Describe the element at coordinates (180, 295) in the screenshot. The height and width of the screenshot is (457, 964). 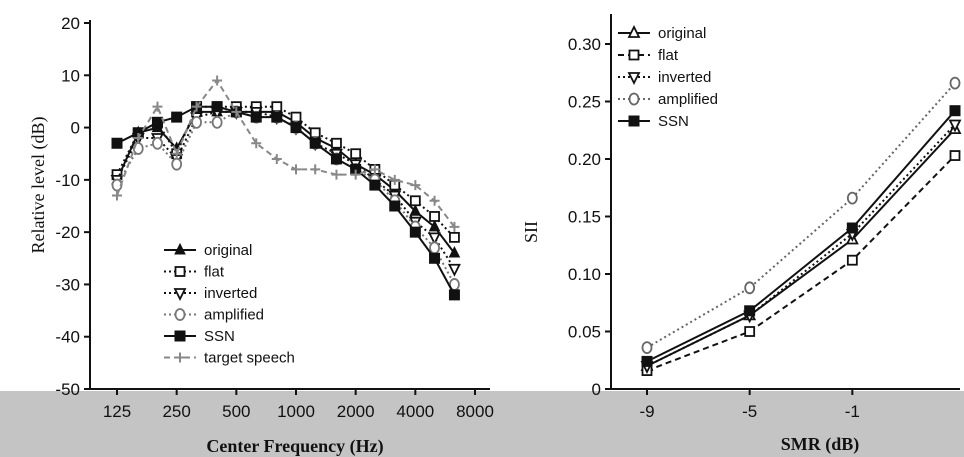
I see `left-legend-marker-inverted` at that location.